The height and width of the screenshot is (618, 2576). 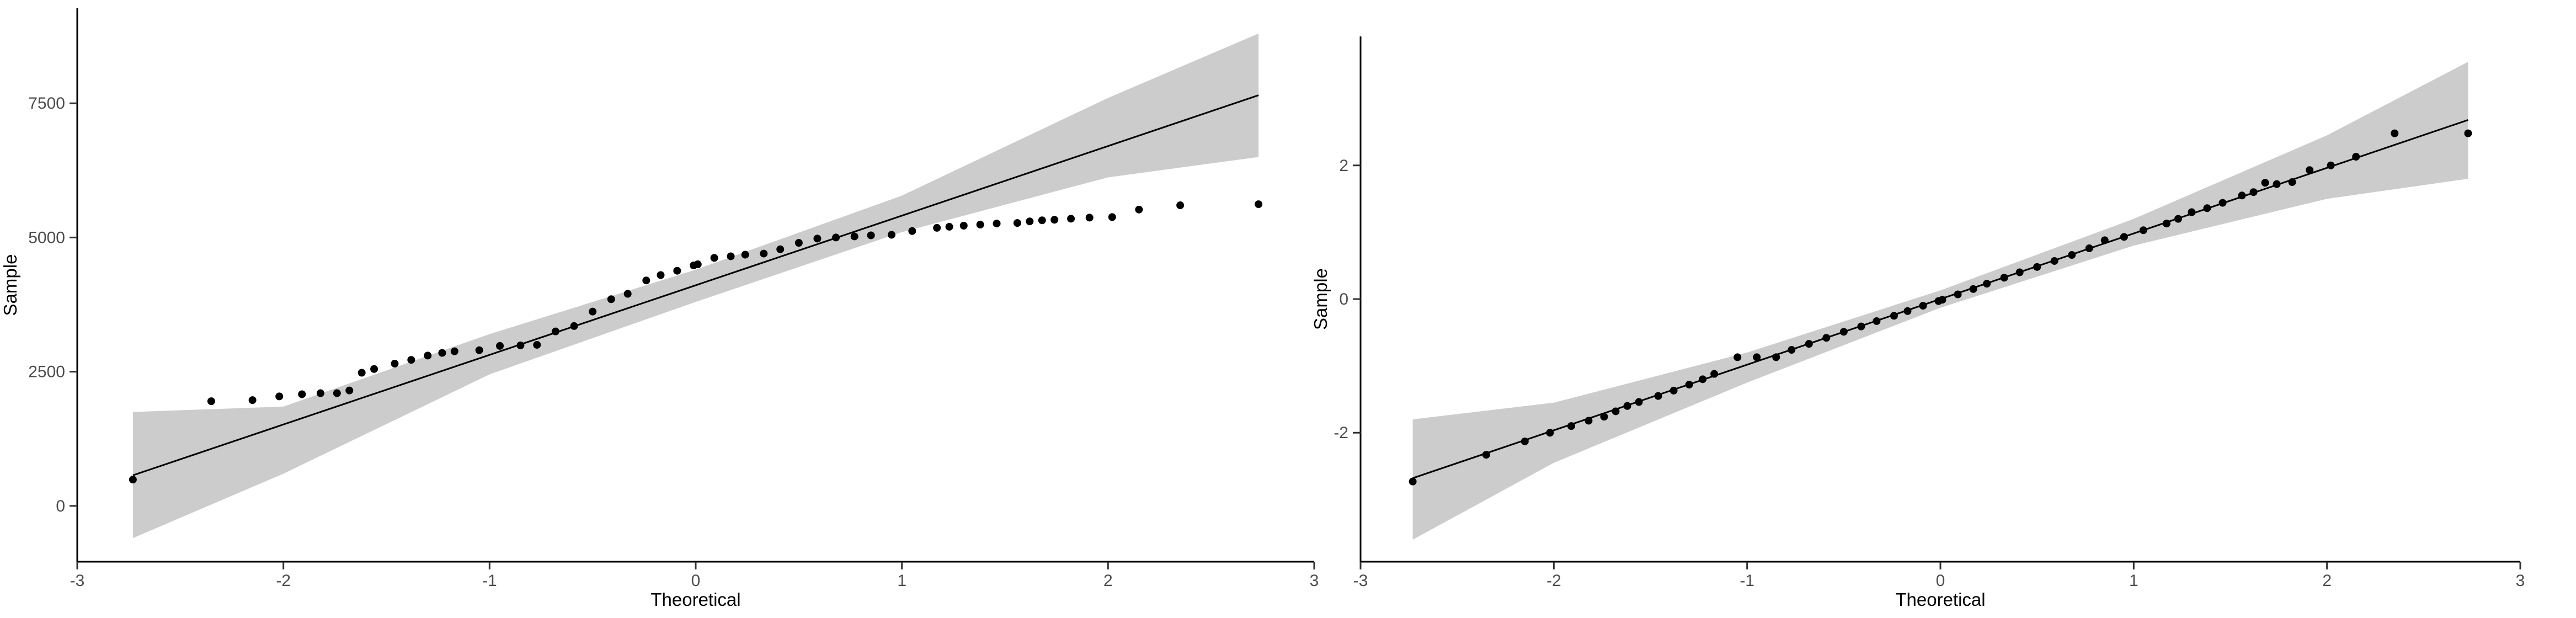 What do you see at coordinates (46, 104) in the screenshot?
I see `y-tick-label: 7500` at bounding box center [46, 104].